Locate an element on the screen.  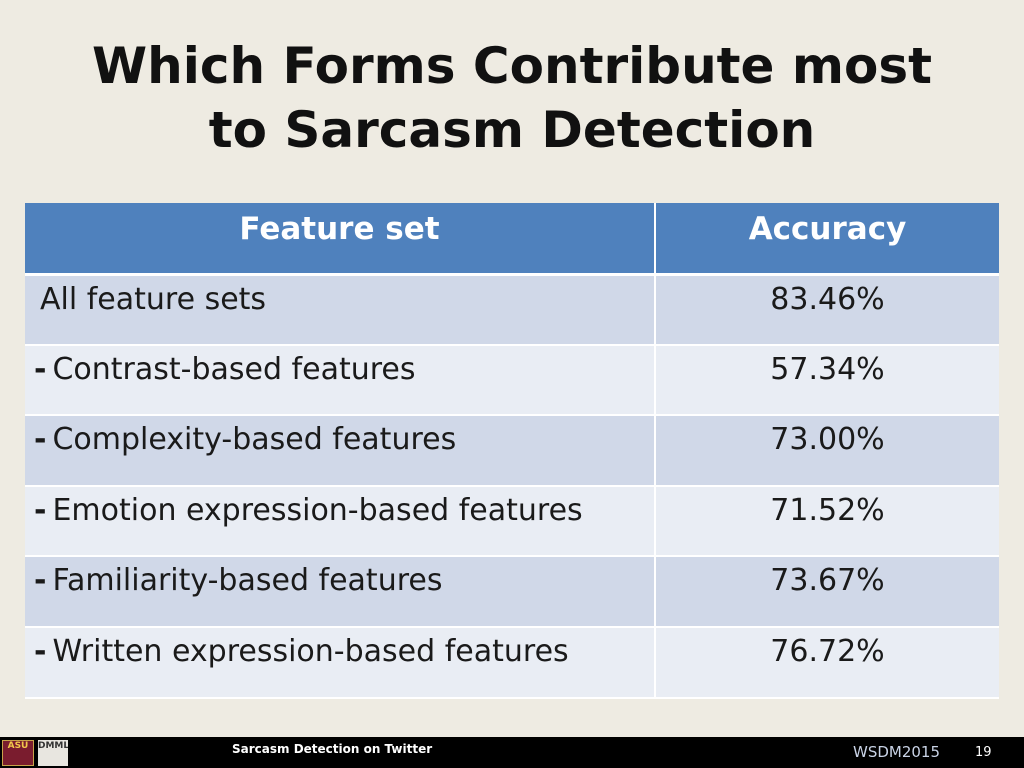
slide-number: 19 is located at coordinates (983, 752).